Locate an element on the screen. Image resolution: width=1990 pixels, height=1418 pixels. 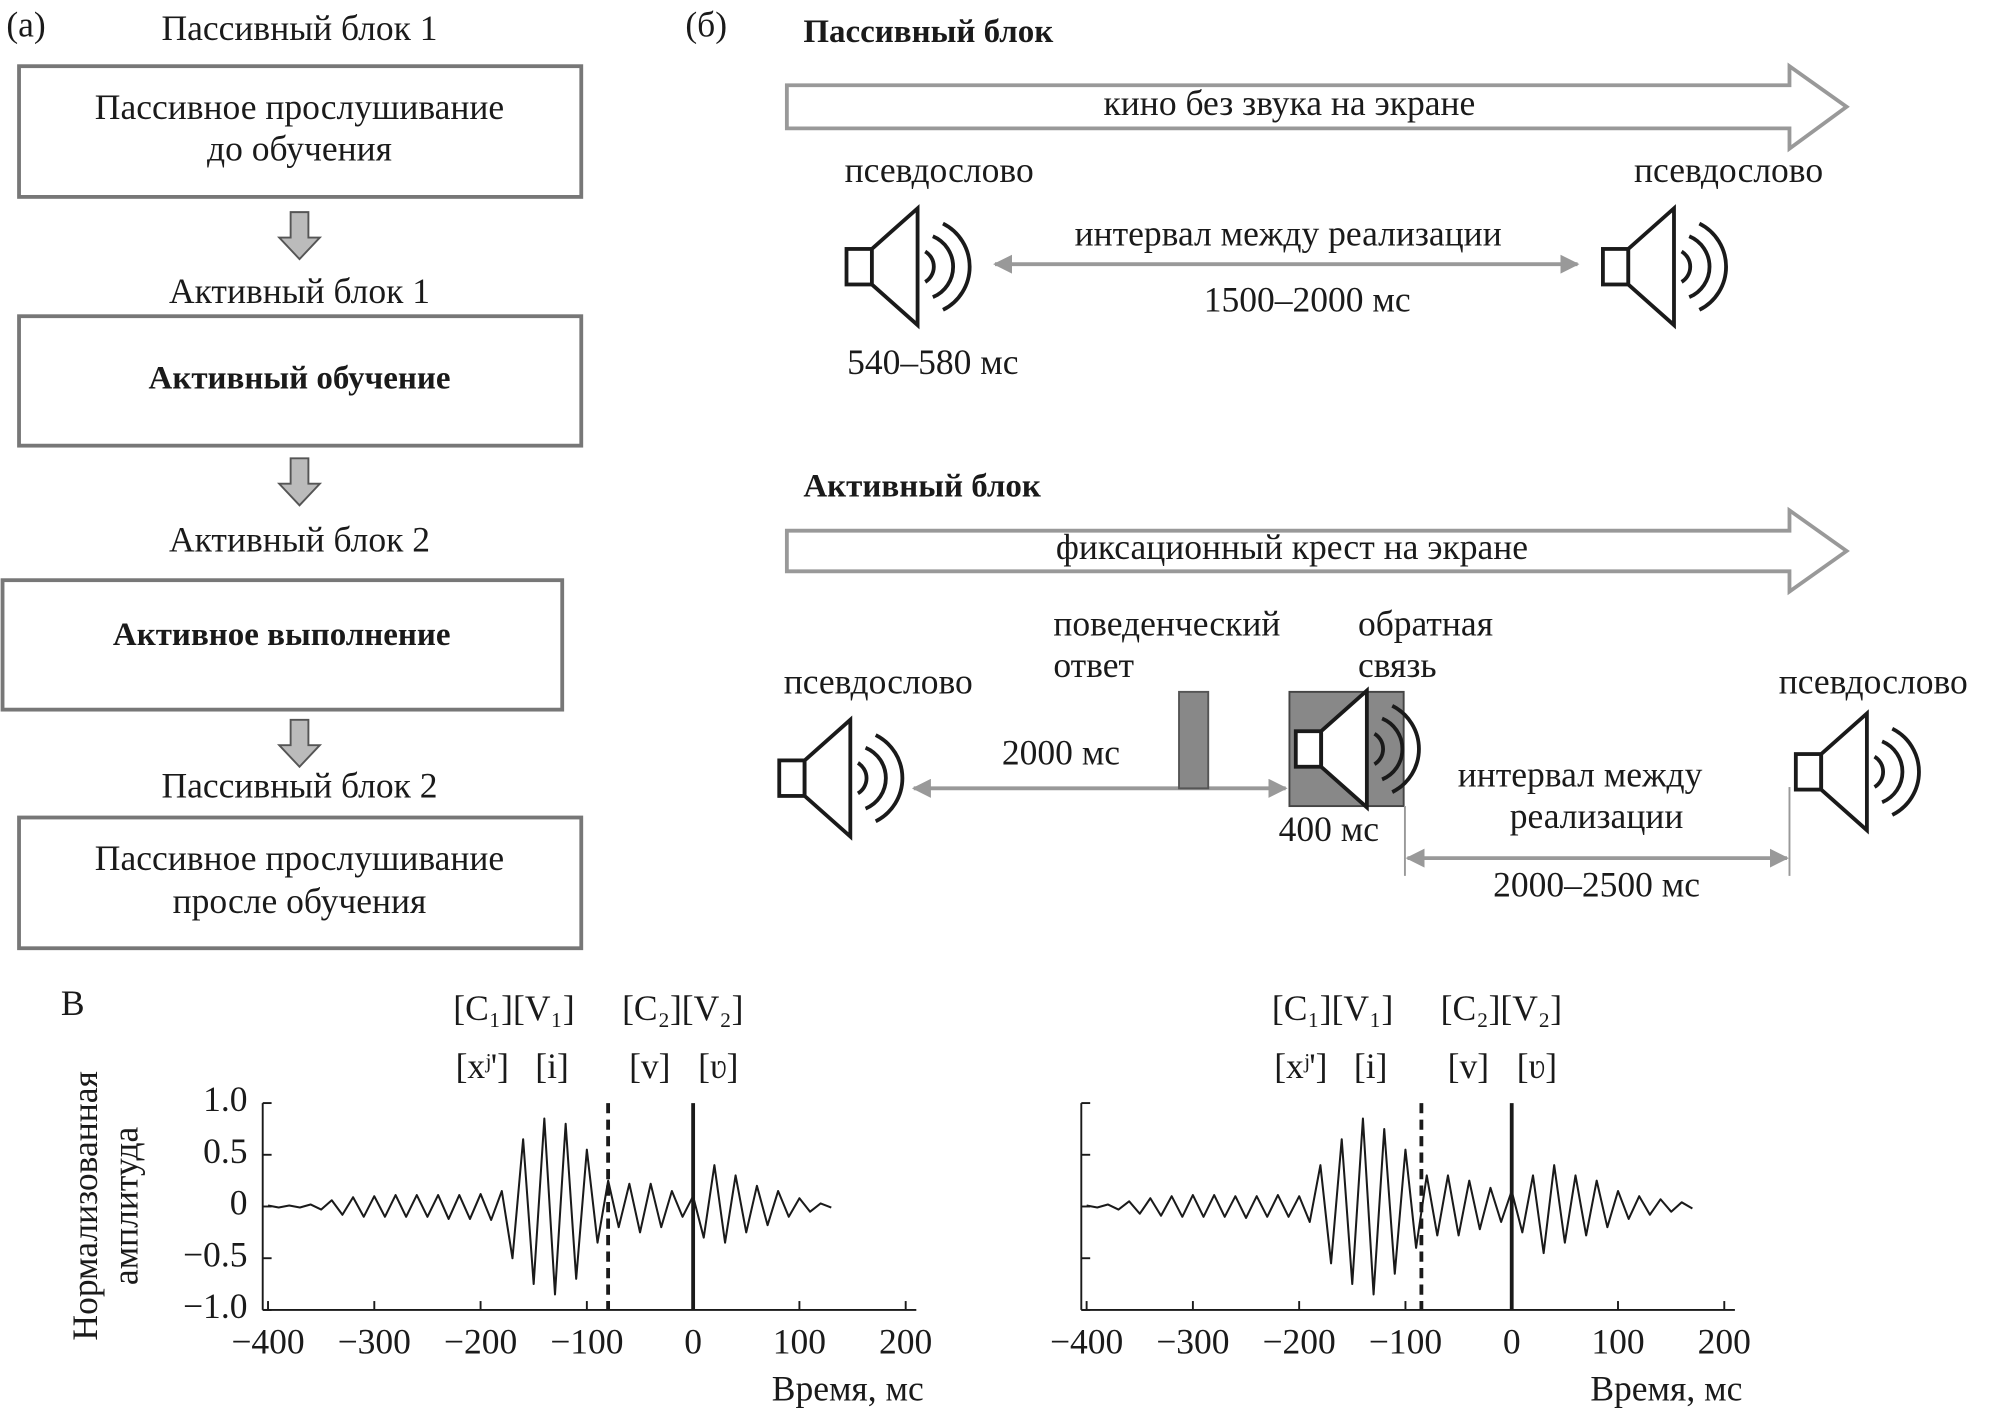
y-tick-label: 0 is located at coordinates (239, 1203).